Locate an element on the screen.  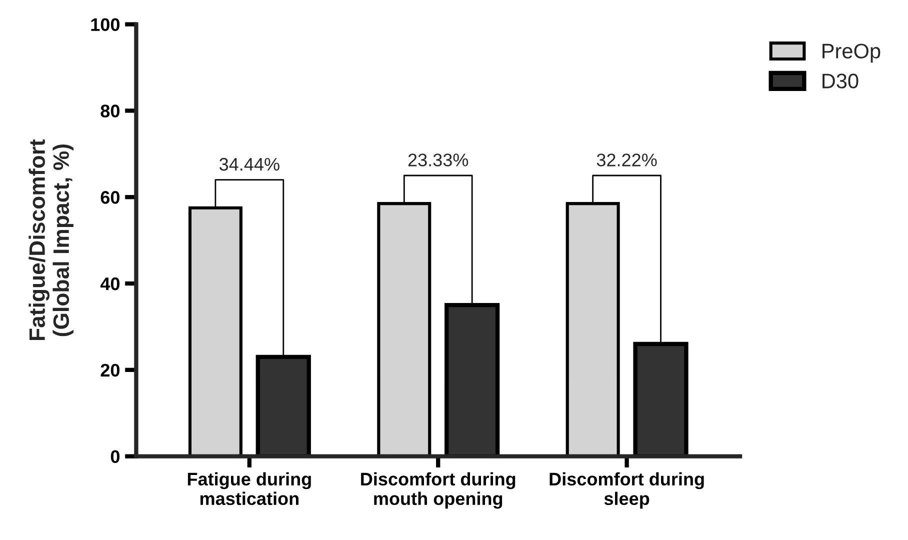
annotation: 34.44% is located at coordinates (249, 164).